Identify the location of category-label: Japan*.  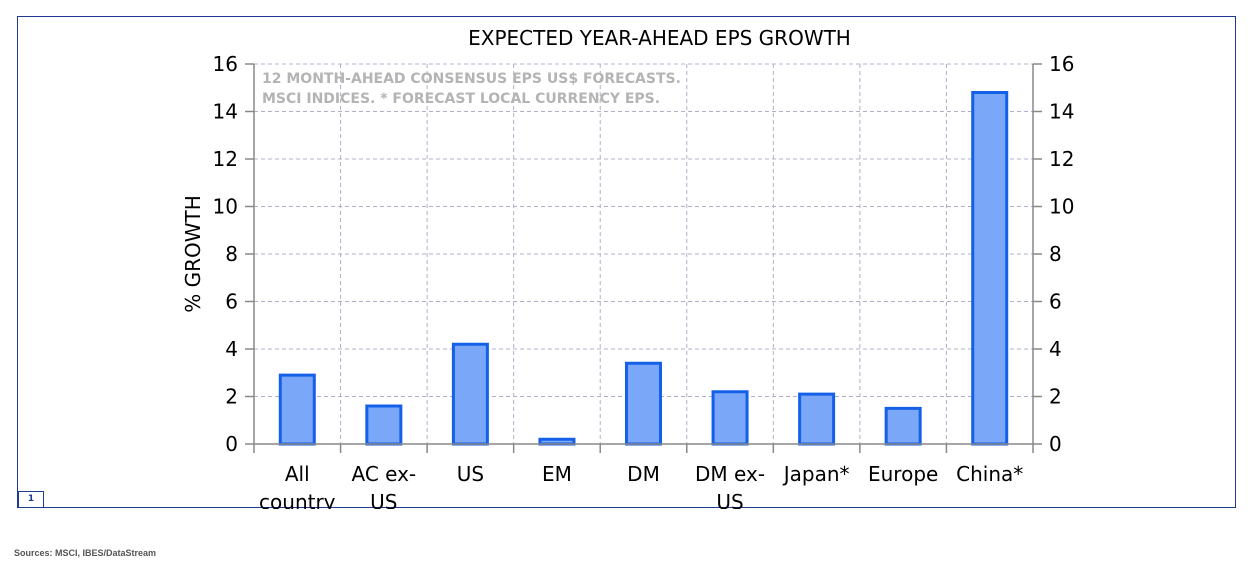
(816, 474).